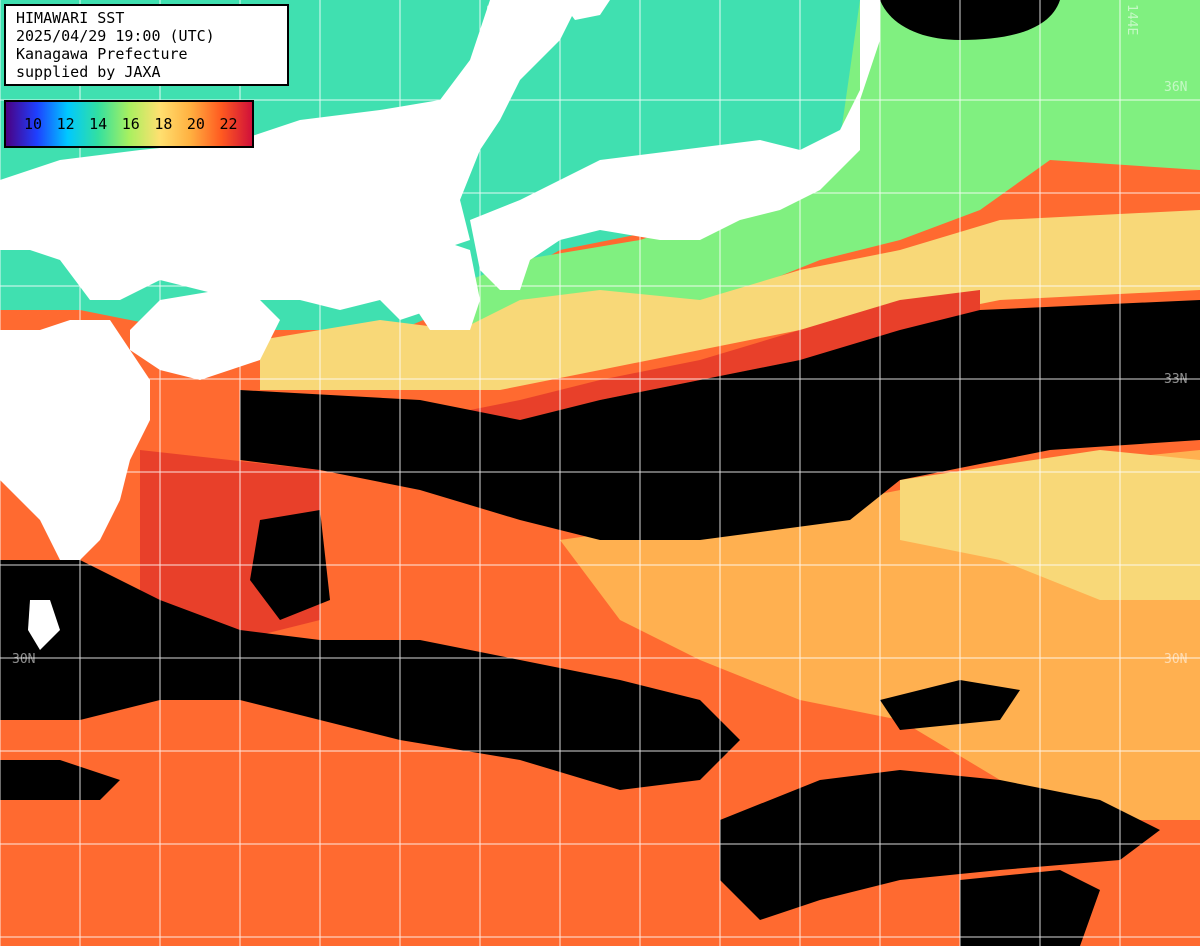  Describe the element at coordinates (24, 659) in the screenshot. I see `lat-label-30-left: 30N` at that location.